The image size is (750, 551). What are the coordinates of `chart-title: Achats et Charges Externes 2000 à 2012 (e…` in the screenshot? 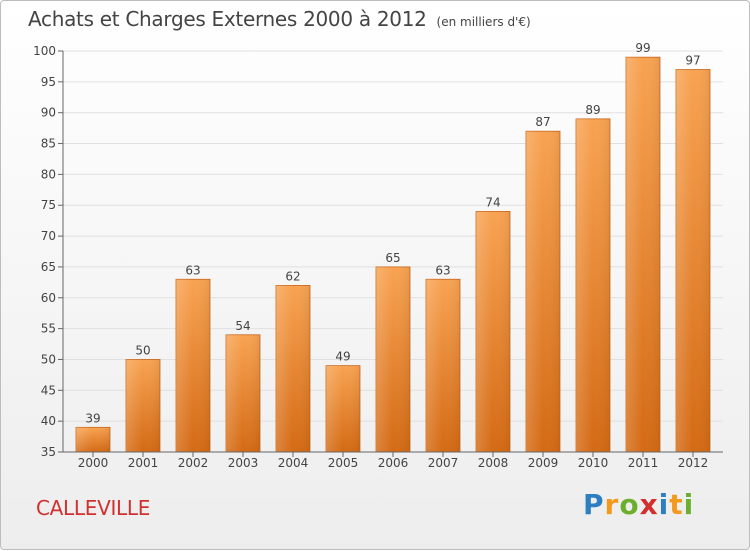 It's located at (279, 19).